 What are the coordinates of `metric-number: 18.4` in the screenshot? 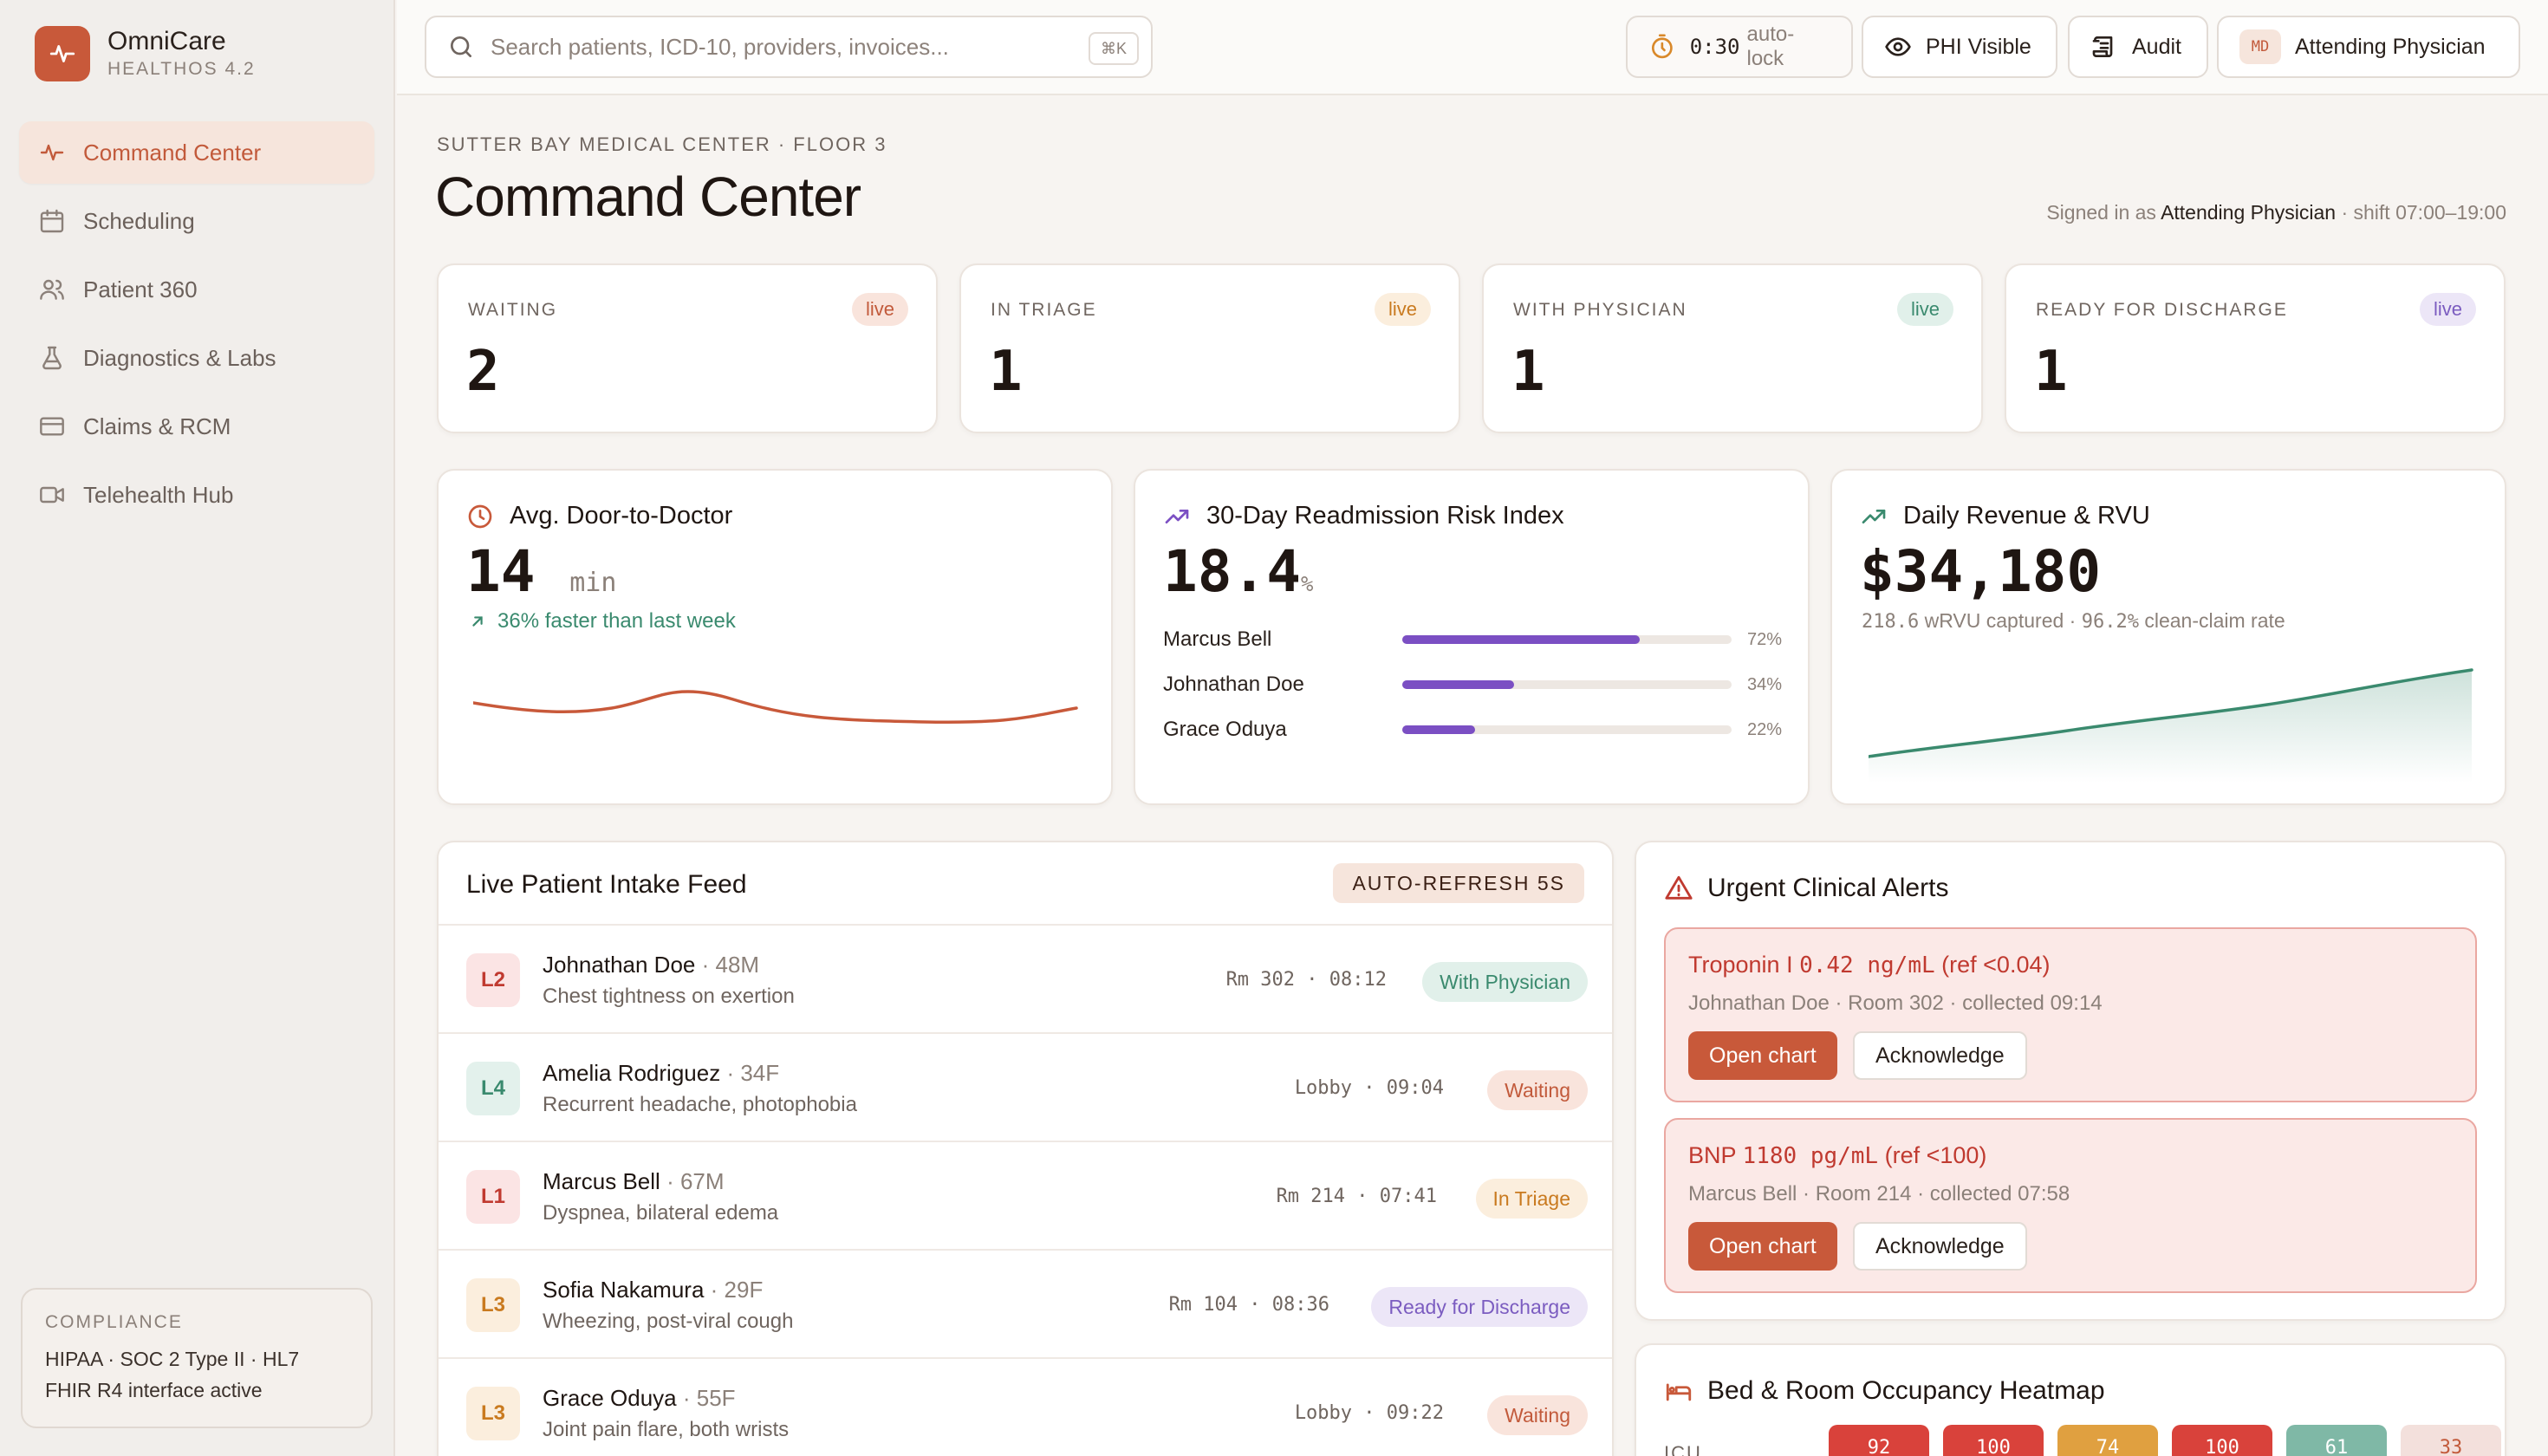 It's located at (1232, 571).